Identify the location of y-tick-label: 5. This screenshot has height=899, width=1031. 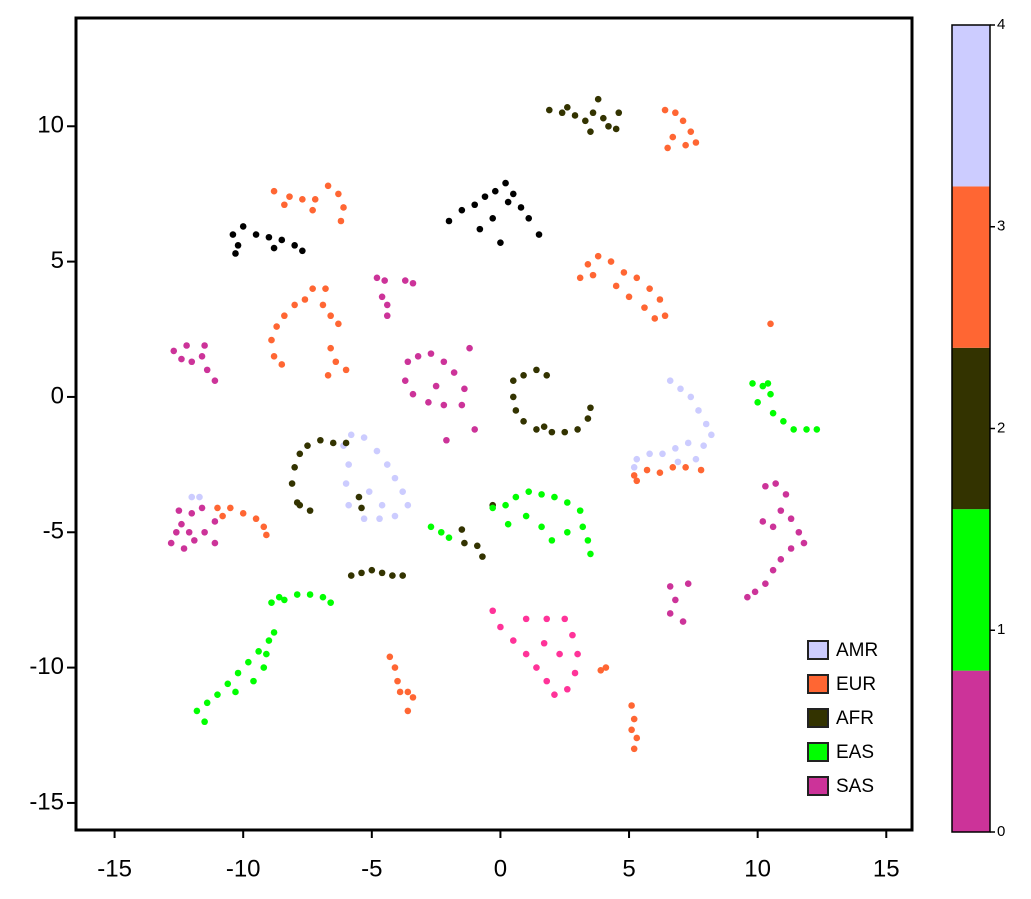
(57, 260).